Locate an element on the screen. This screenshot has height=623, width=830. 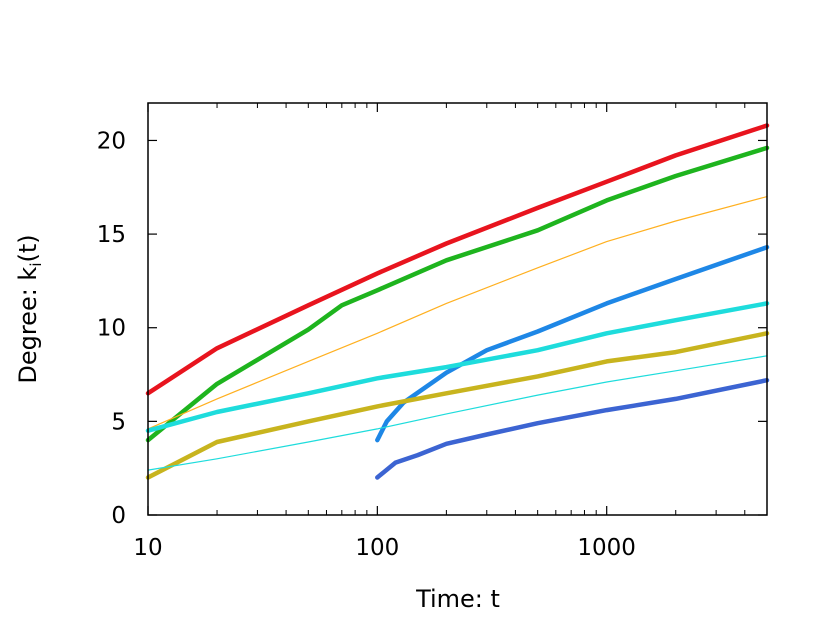
x-axis-title: Time: t is located at coordinates (457, 599).